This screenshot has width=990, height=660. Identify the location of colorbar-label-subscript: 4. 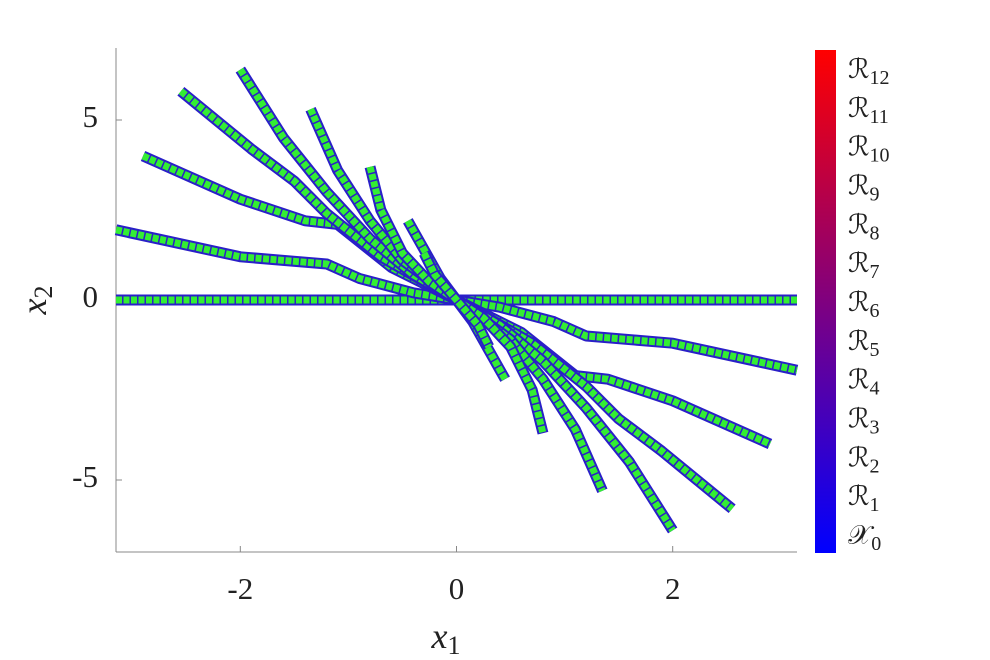
(875, 388).